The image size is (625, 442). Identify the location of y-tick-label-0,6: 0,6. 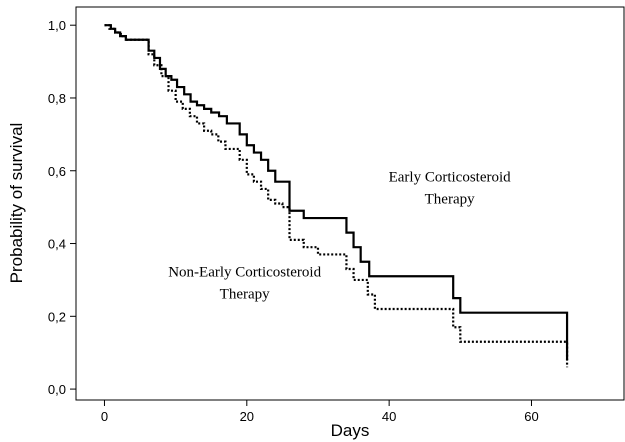
(57, 171).